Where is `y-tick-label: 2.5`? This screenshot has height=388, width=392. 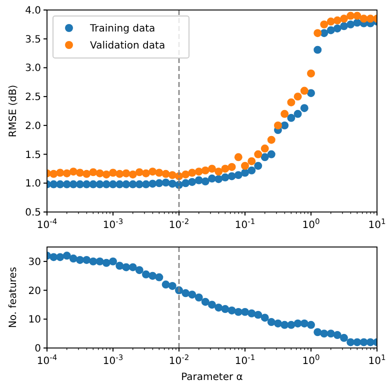
y-tick-label: 2.5 is located at coordinates (33, 98).